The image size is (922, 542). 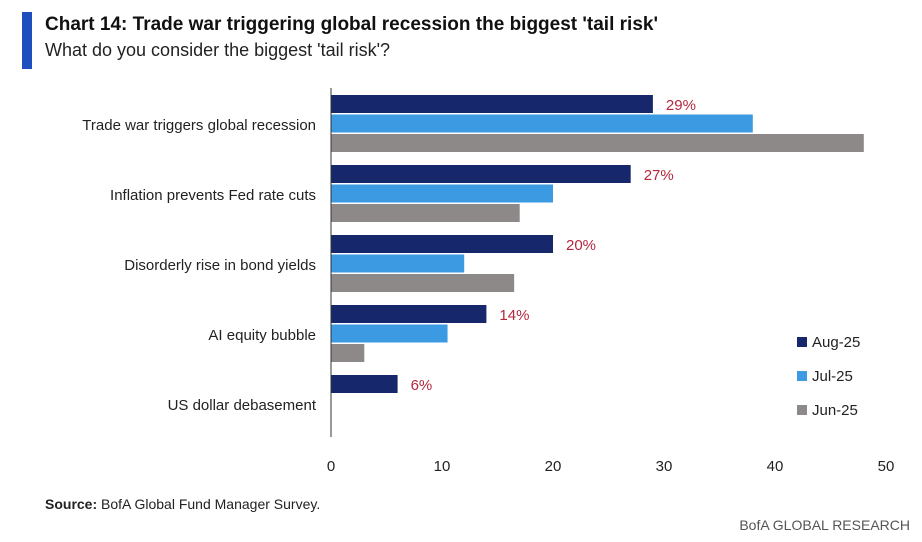 What do you see at coordinates (664, 466) in the screenshot?
I see `x-tick-label: 30` at bounding box center [664, 466].